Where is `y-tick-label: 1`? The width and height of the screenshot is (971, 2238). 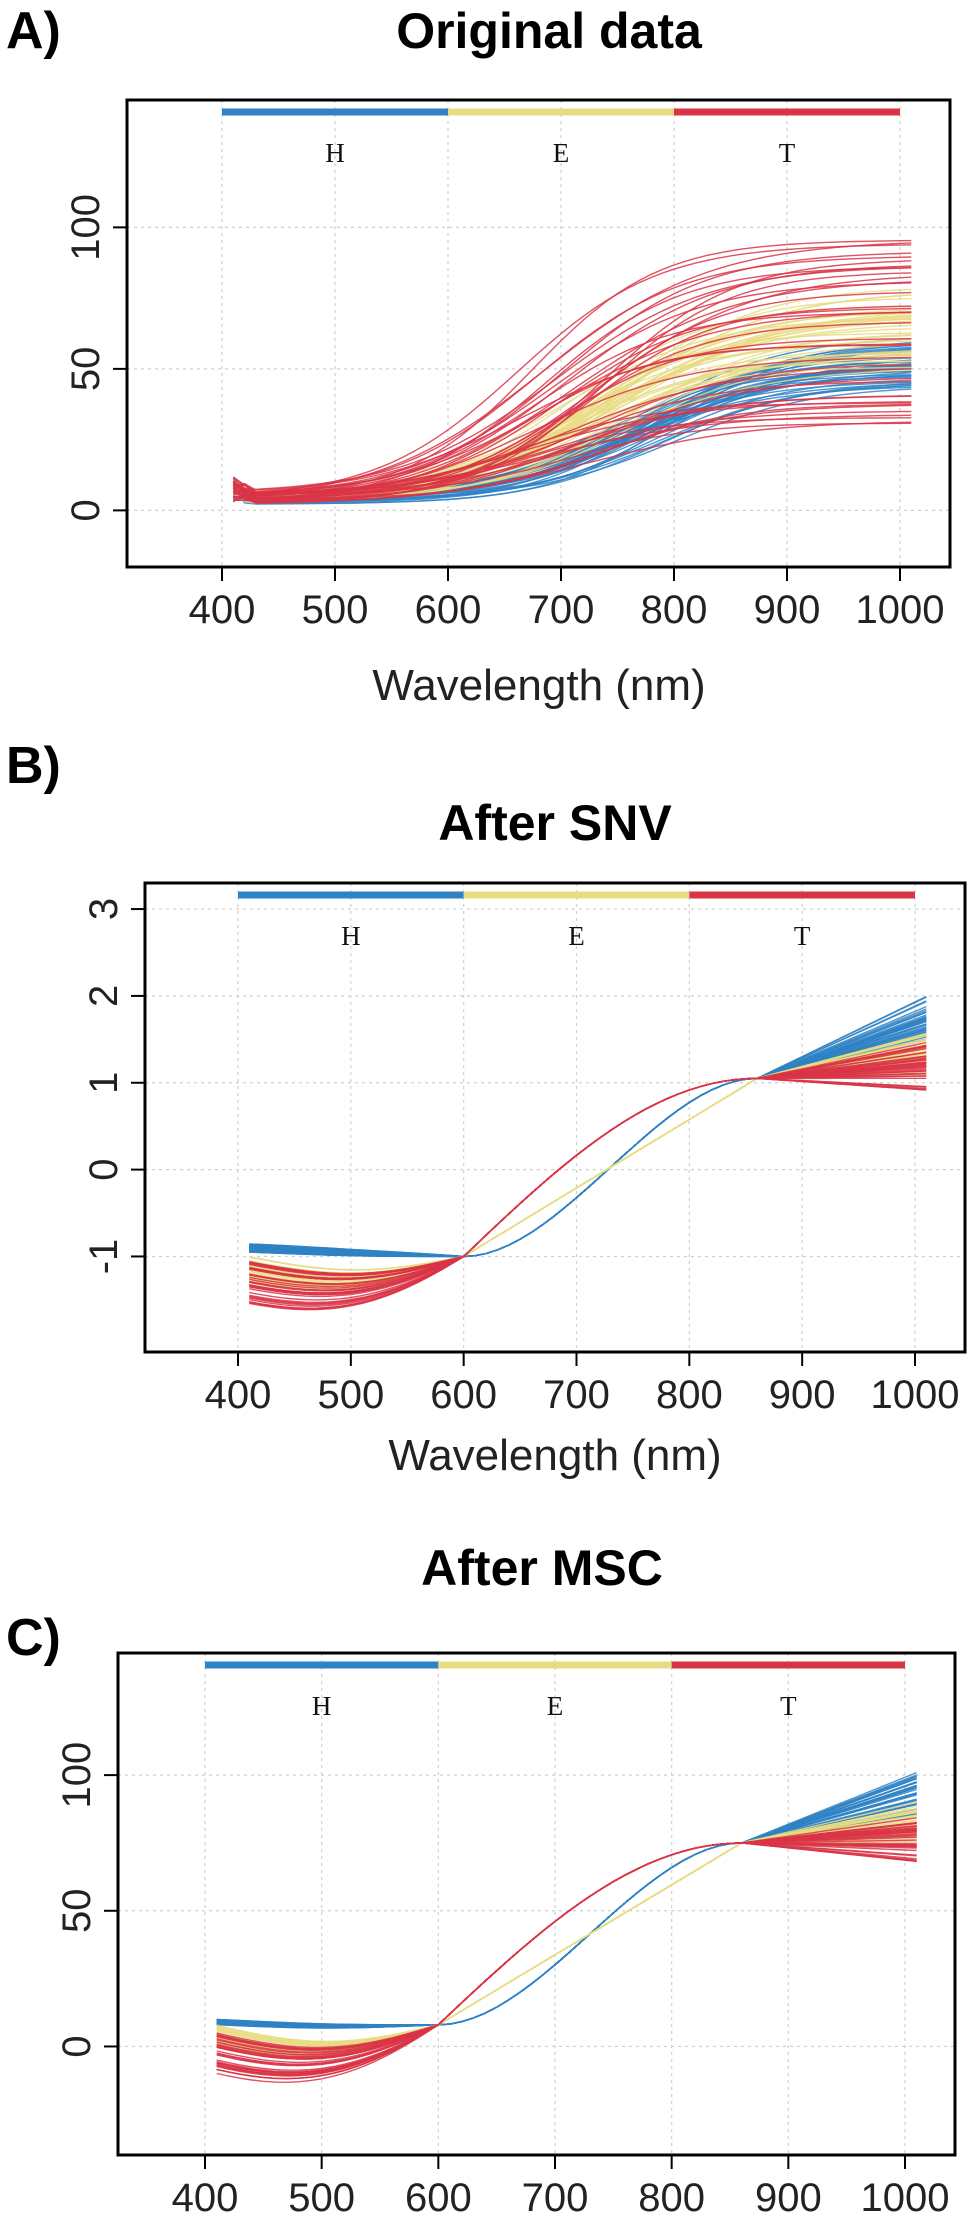 y-tick-label: 1 is located at coordinates (104, 1083).